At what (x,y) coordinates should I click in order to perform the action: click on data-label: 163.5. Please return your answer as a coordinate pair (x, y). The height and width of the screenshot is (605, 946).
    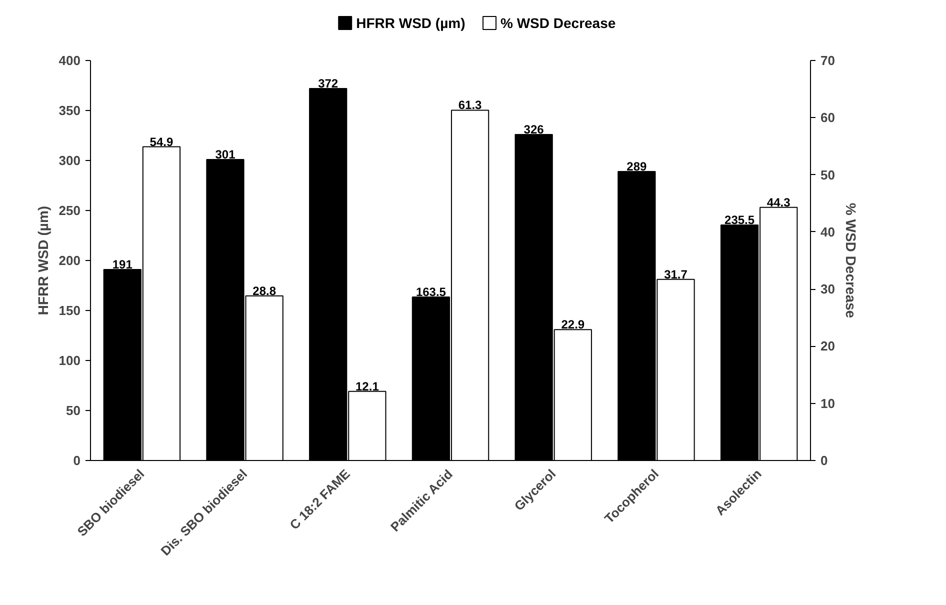
    Looking at the image, I should click on (431, 292).